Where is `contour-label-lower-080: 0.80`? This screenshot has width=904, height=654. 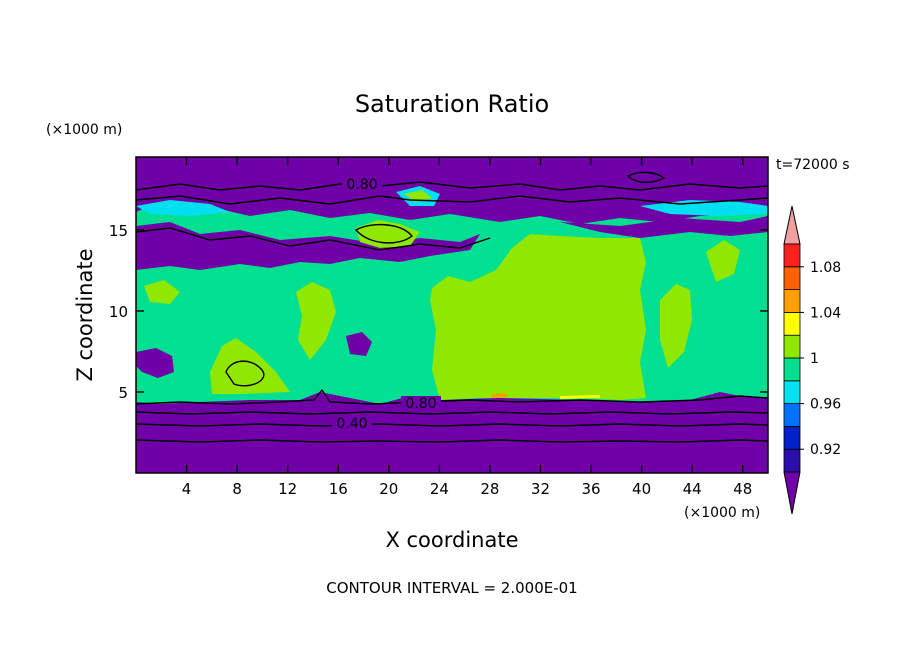 contour-label-lower-080: 0.80 is located at coordinates (420, 404).